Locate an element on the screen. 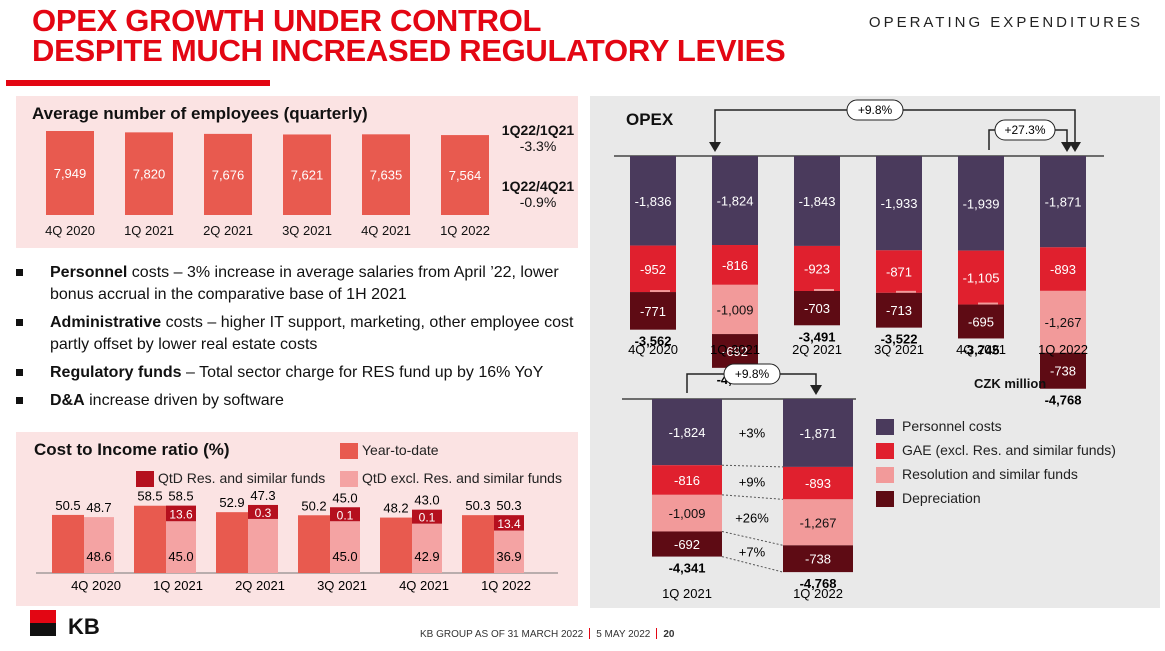  legend-swatch-depreciation is located at coordinates (885, 499).